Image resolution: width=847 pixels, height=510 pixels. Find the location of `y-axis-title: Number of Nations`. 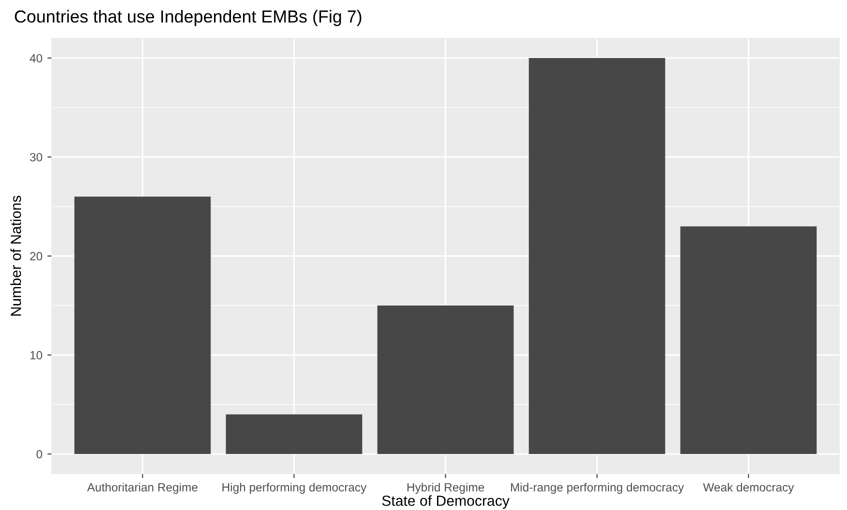

y-axis-title: Number of Nations is located at coordinates (16, 256).